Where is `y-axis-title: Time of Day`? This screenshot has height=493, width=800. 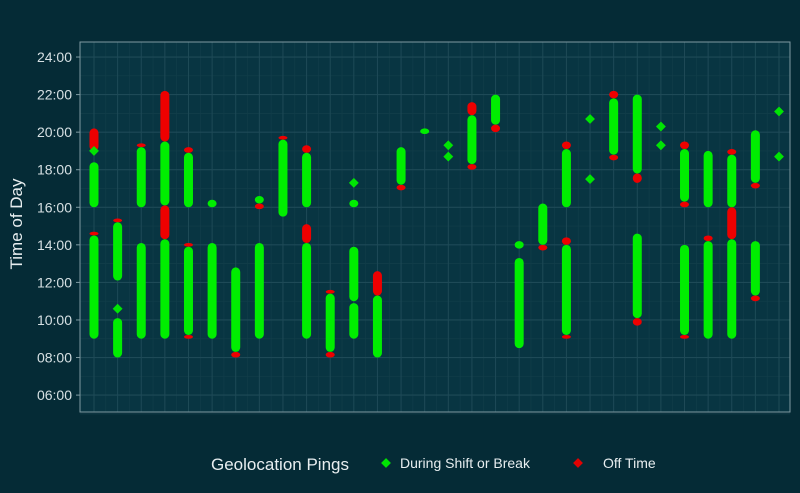 y-axis-title: Time of Day is located at coordinates (16, 224).